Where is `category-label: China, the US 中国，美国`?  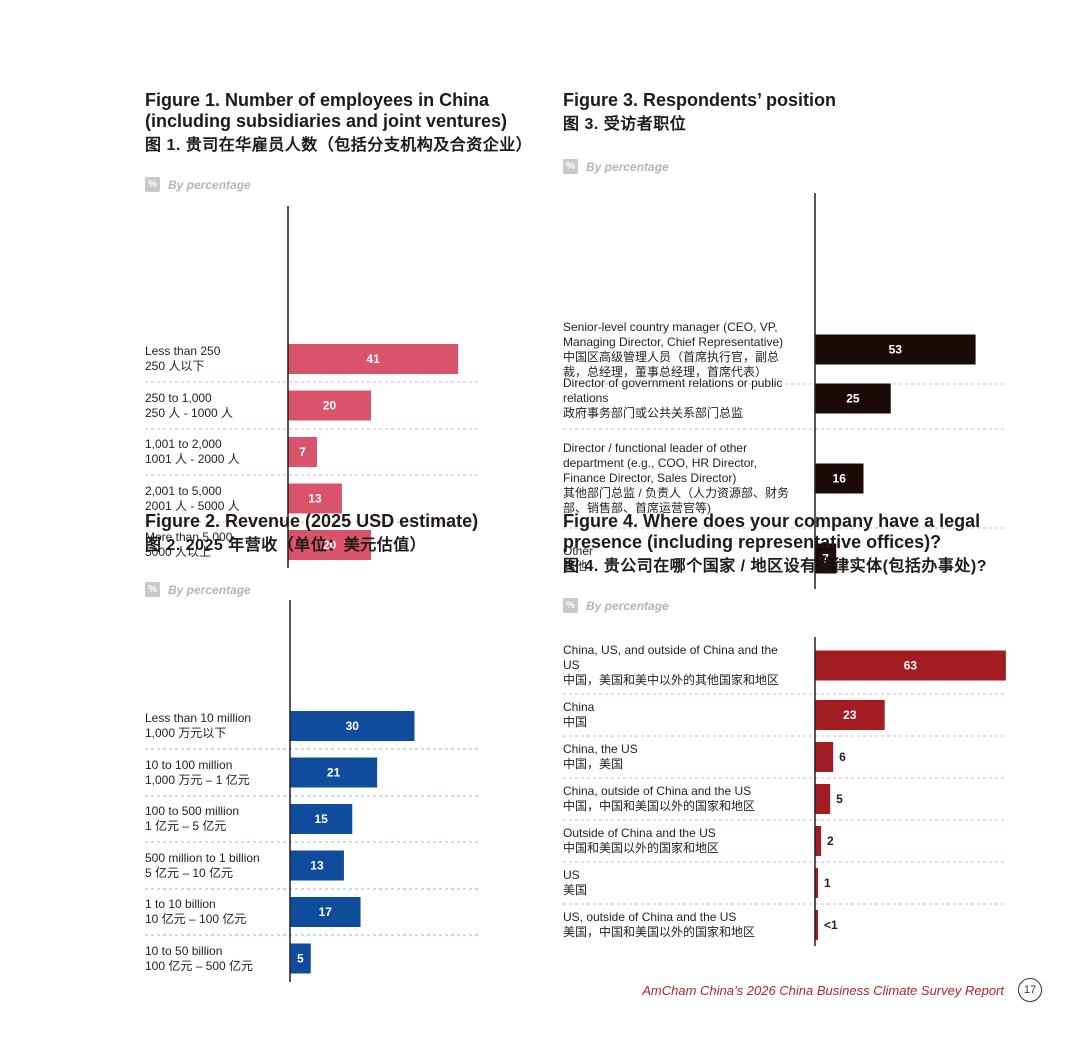 category-label: China, the US 中国，美国 is located at coordinates (678, 757).